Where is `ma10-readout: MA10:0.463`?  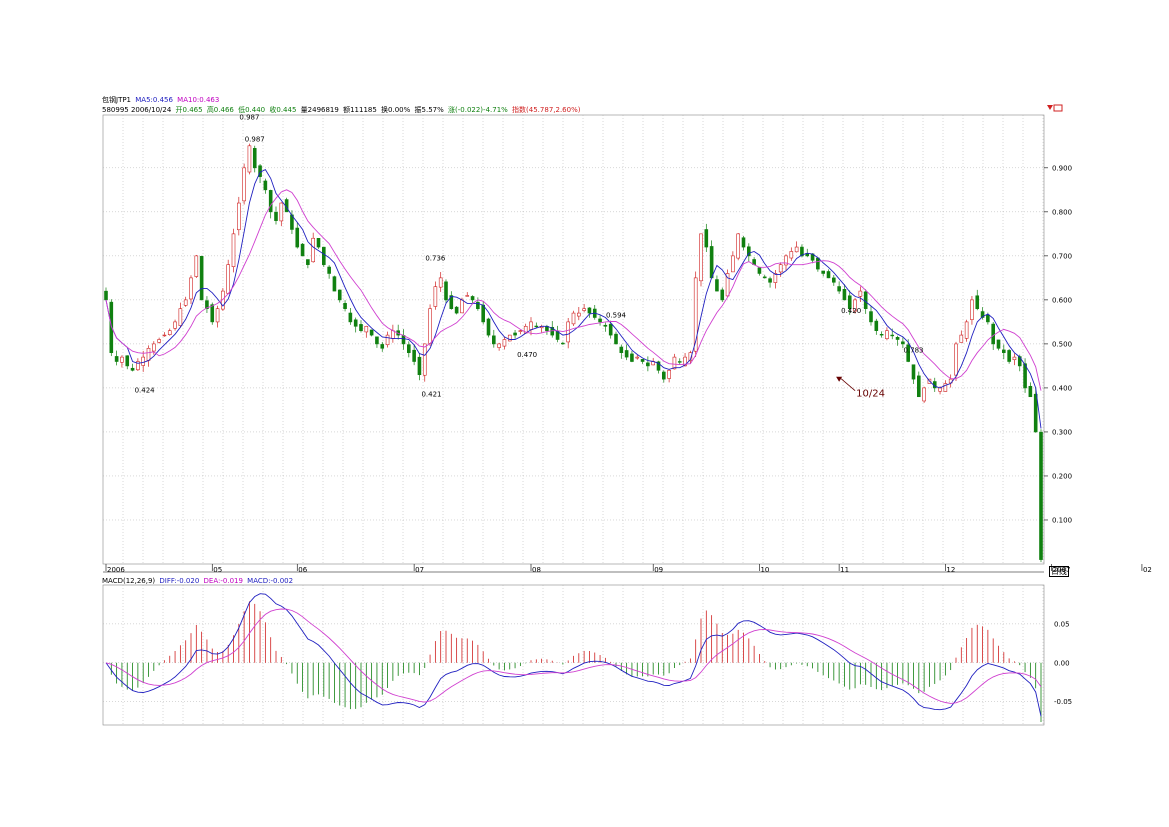
ma10-readout: MA10:0.463 is located at coordinates (198, 100).